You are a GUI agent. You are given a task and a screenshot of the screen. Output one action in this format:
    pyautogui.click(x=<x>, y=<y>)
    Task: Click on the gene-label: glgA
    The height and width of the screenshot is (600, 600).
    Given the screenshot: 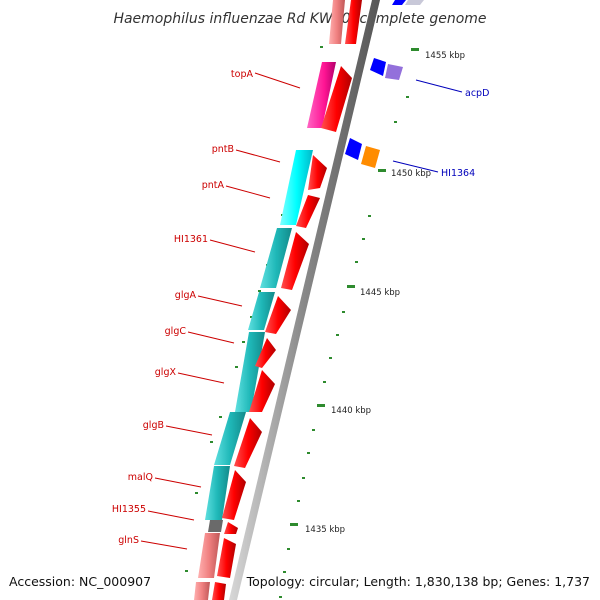 What is the action you would take?
    pyautogui.click(x=186, y=295)
    